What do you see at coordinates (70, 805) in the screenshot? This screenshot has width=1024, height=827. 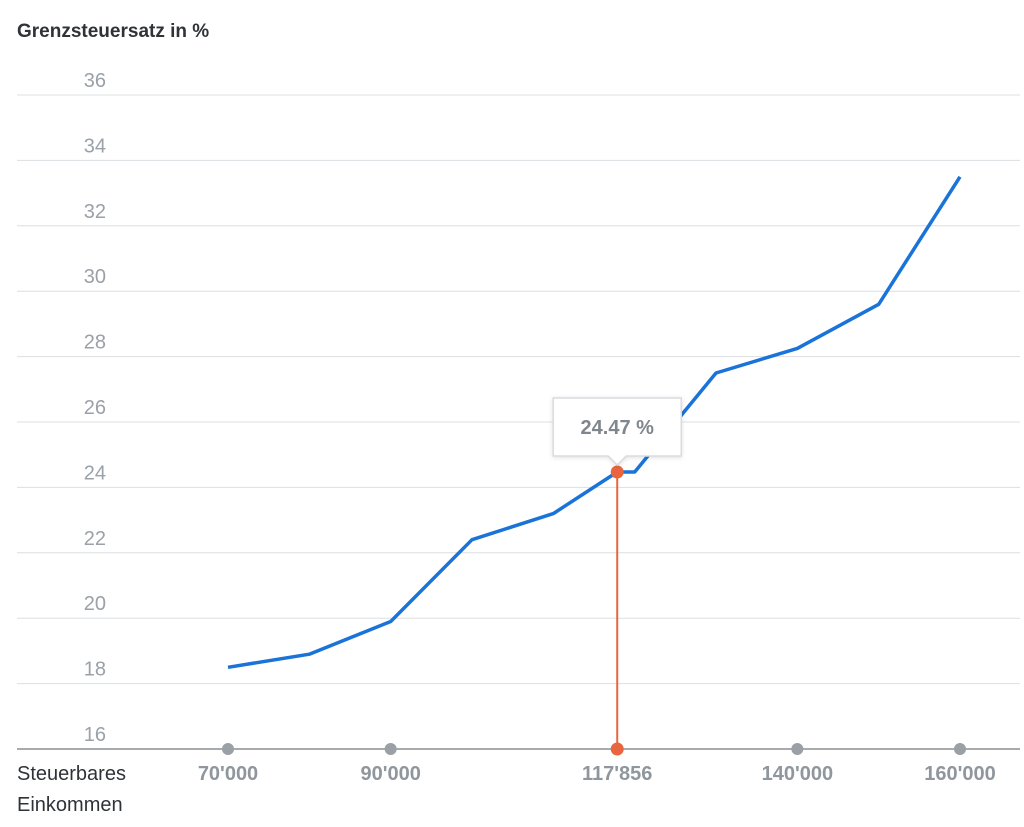 I see `x-axis-title-line-2: Einkommen` at bounding box center [70, 805].